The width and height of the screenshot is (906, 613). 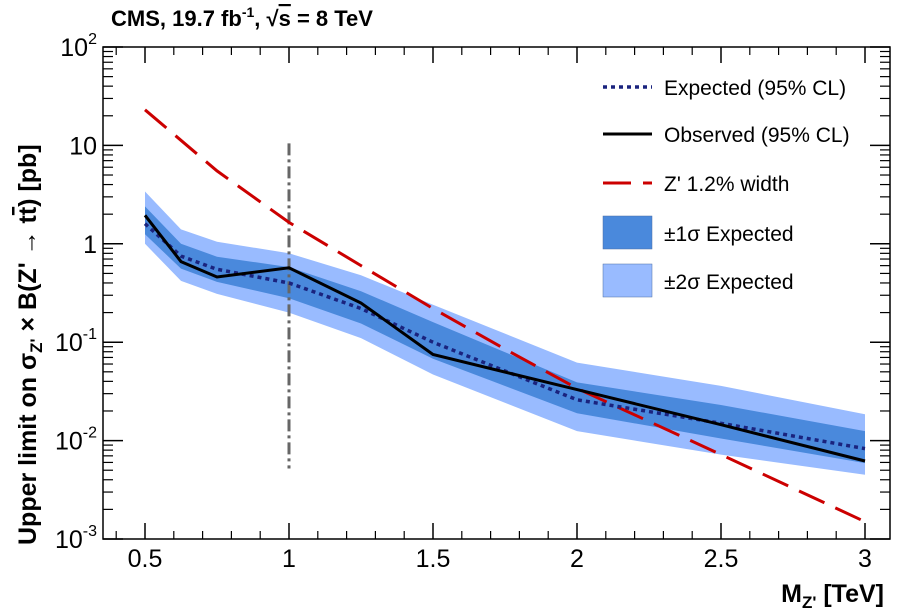 What do you see at coordinates (76, 341) in the screenshot?
I see `y-tick-label: 10⁻¹` at bounding box center [76, 341].